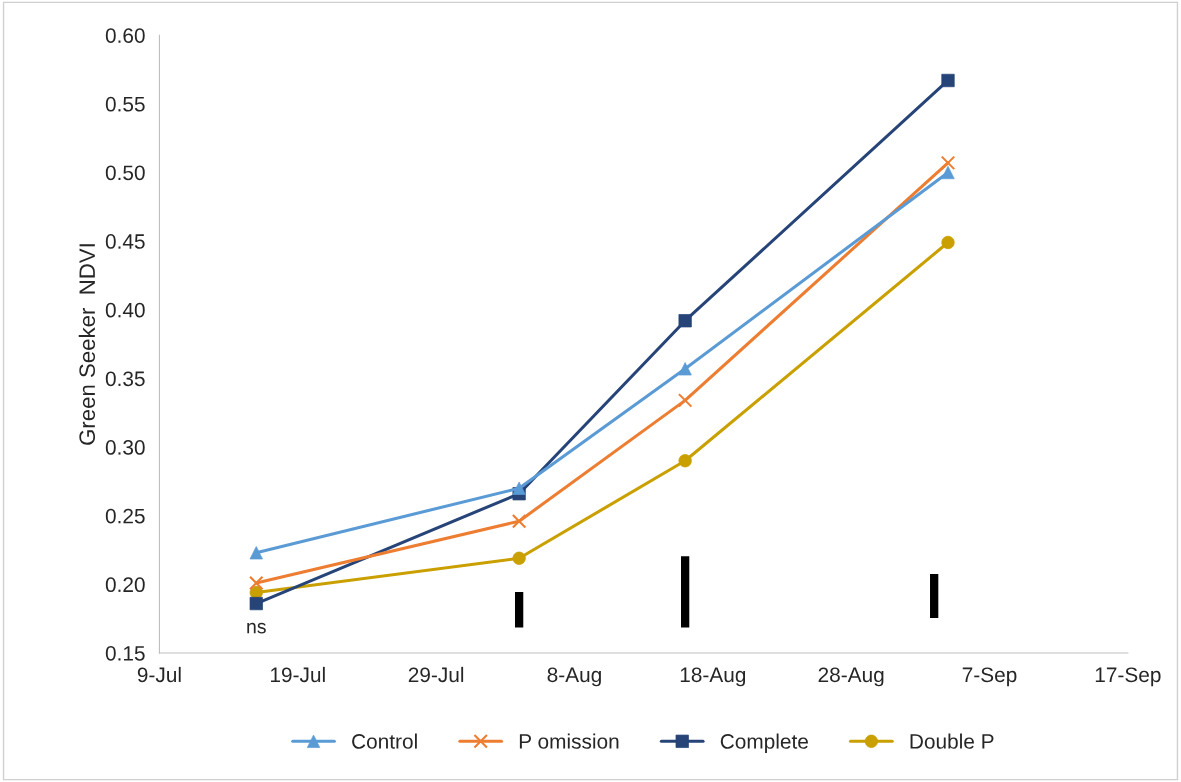 The height and width of the screenshot is (782, 1181). What do you see at coordinates (384, 741) in the screenshot?
I see `legend-label: Control` at bounding box center [384, 741].